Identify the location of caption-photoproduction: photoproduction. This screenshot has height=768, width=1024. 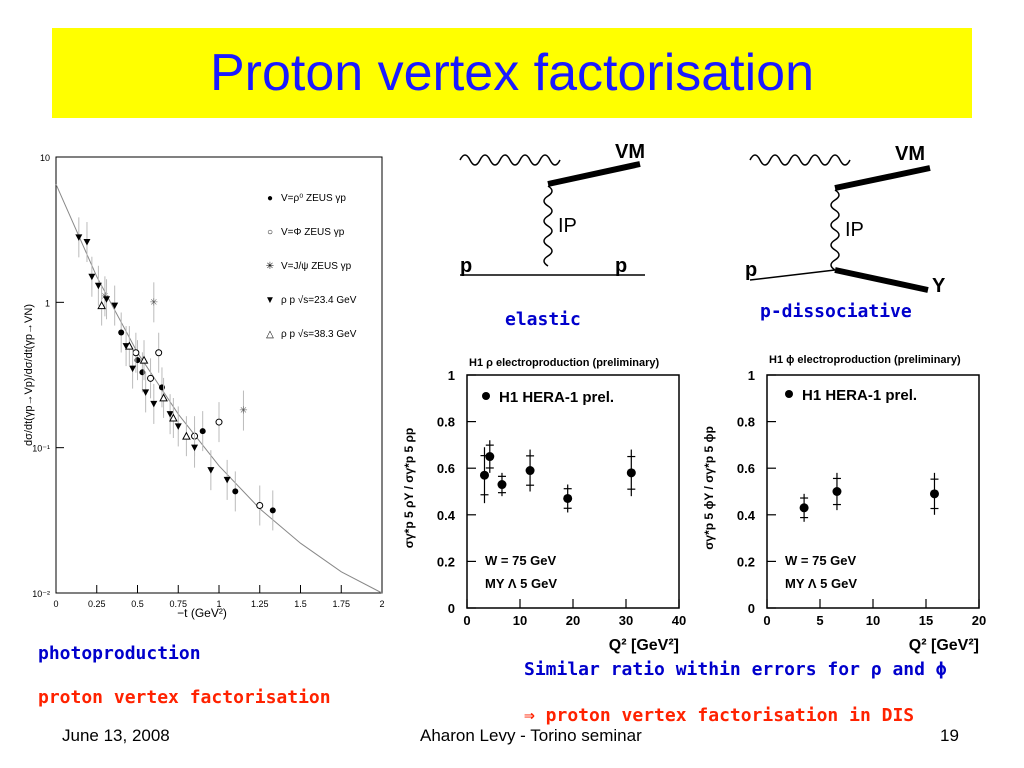
(119, 653).